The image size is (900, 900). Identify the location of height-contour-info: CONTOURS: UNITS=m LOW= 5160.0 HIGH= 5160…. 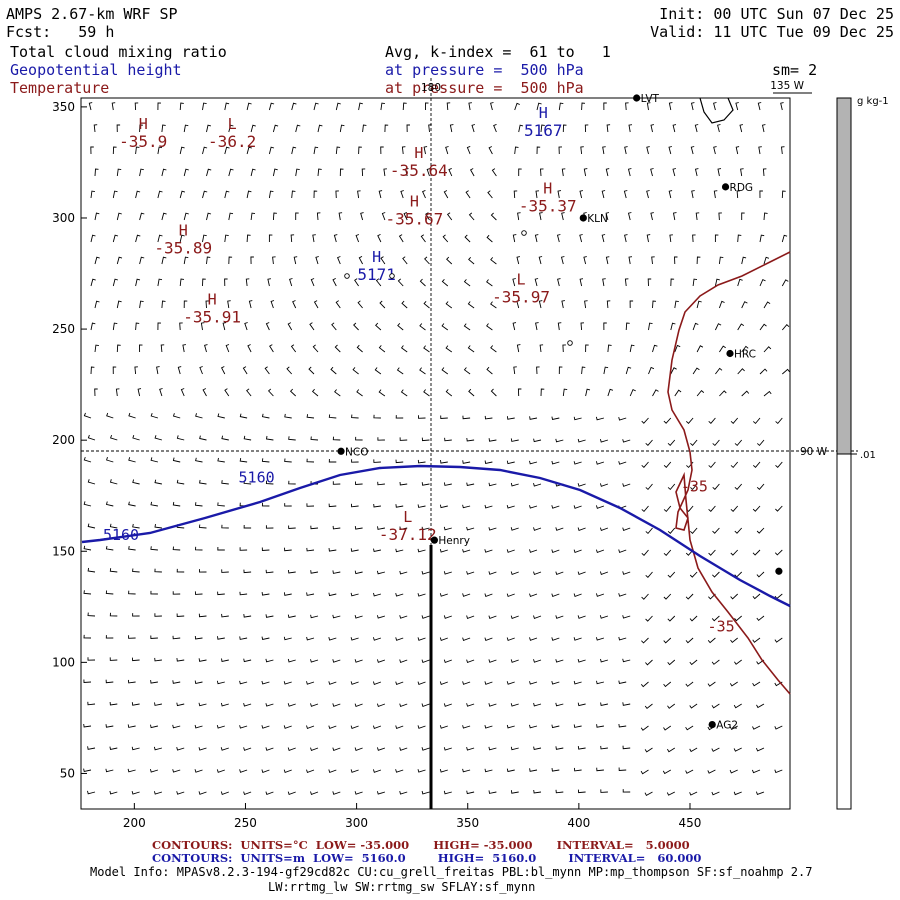
(427, 858).